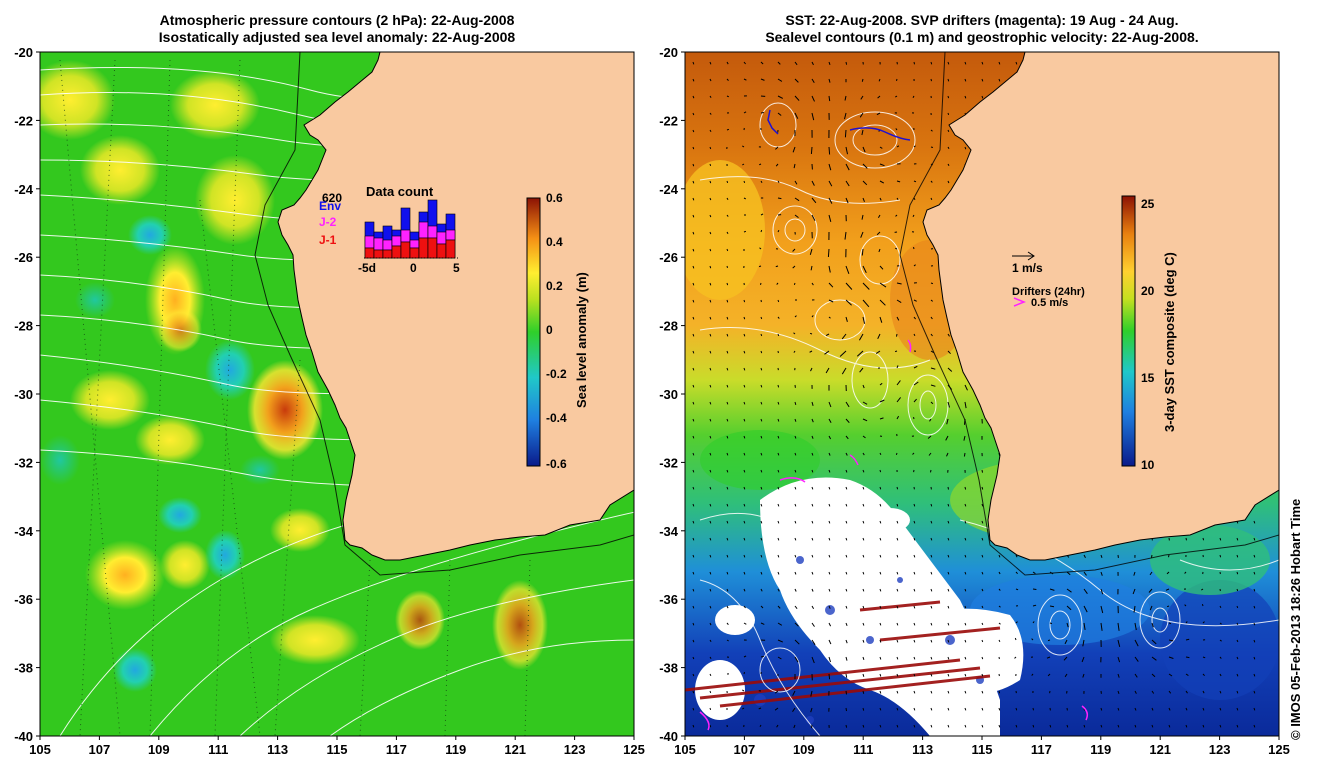  What do you see at coordinates (1148, 465) in the screenshot?
I see `sst-tick-4: 10` at bounding box center [1148, 465].